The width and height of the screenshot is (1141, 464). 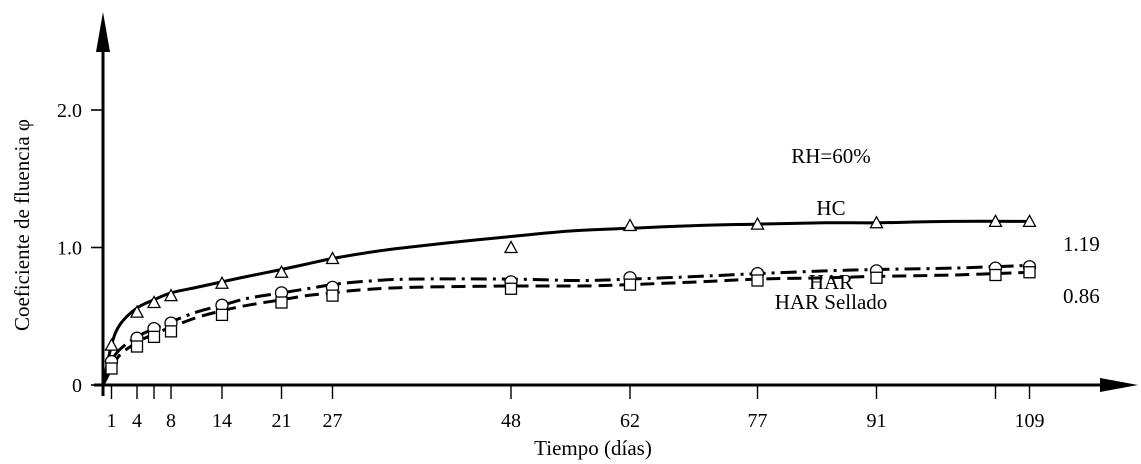 I want to click on x-tick-label: 48, so click(x=511, y=421).